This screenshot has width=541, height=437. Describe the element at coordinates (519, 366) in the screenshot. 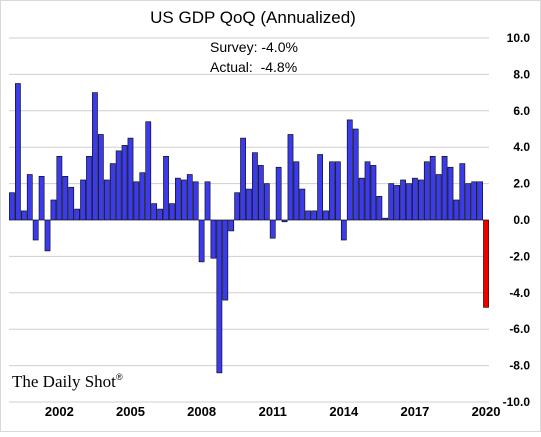

I see `y-tick-label: -8.0` at that location.